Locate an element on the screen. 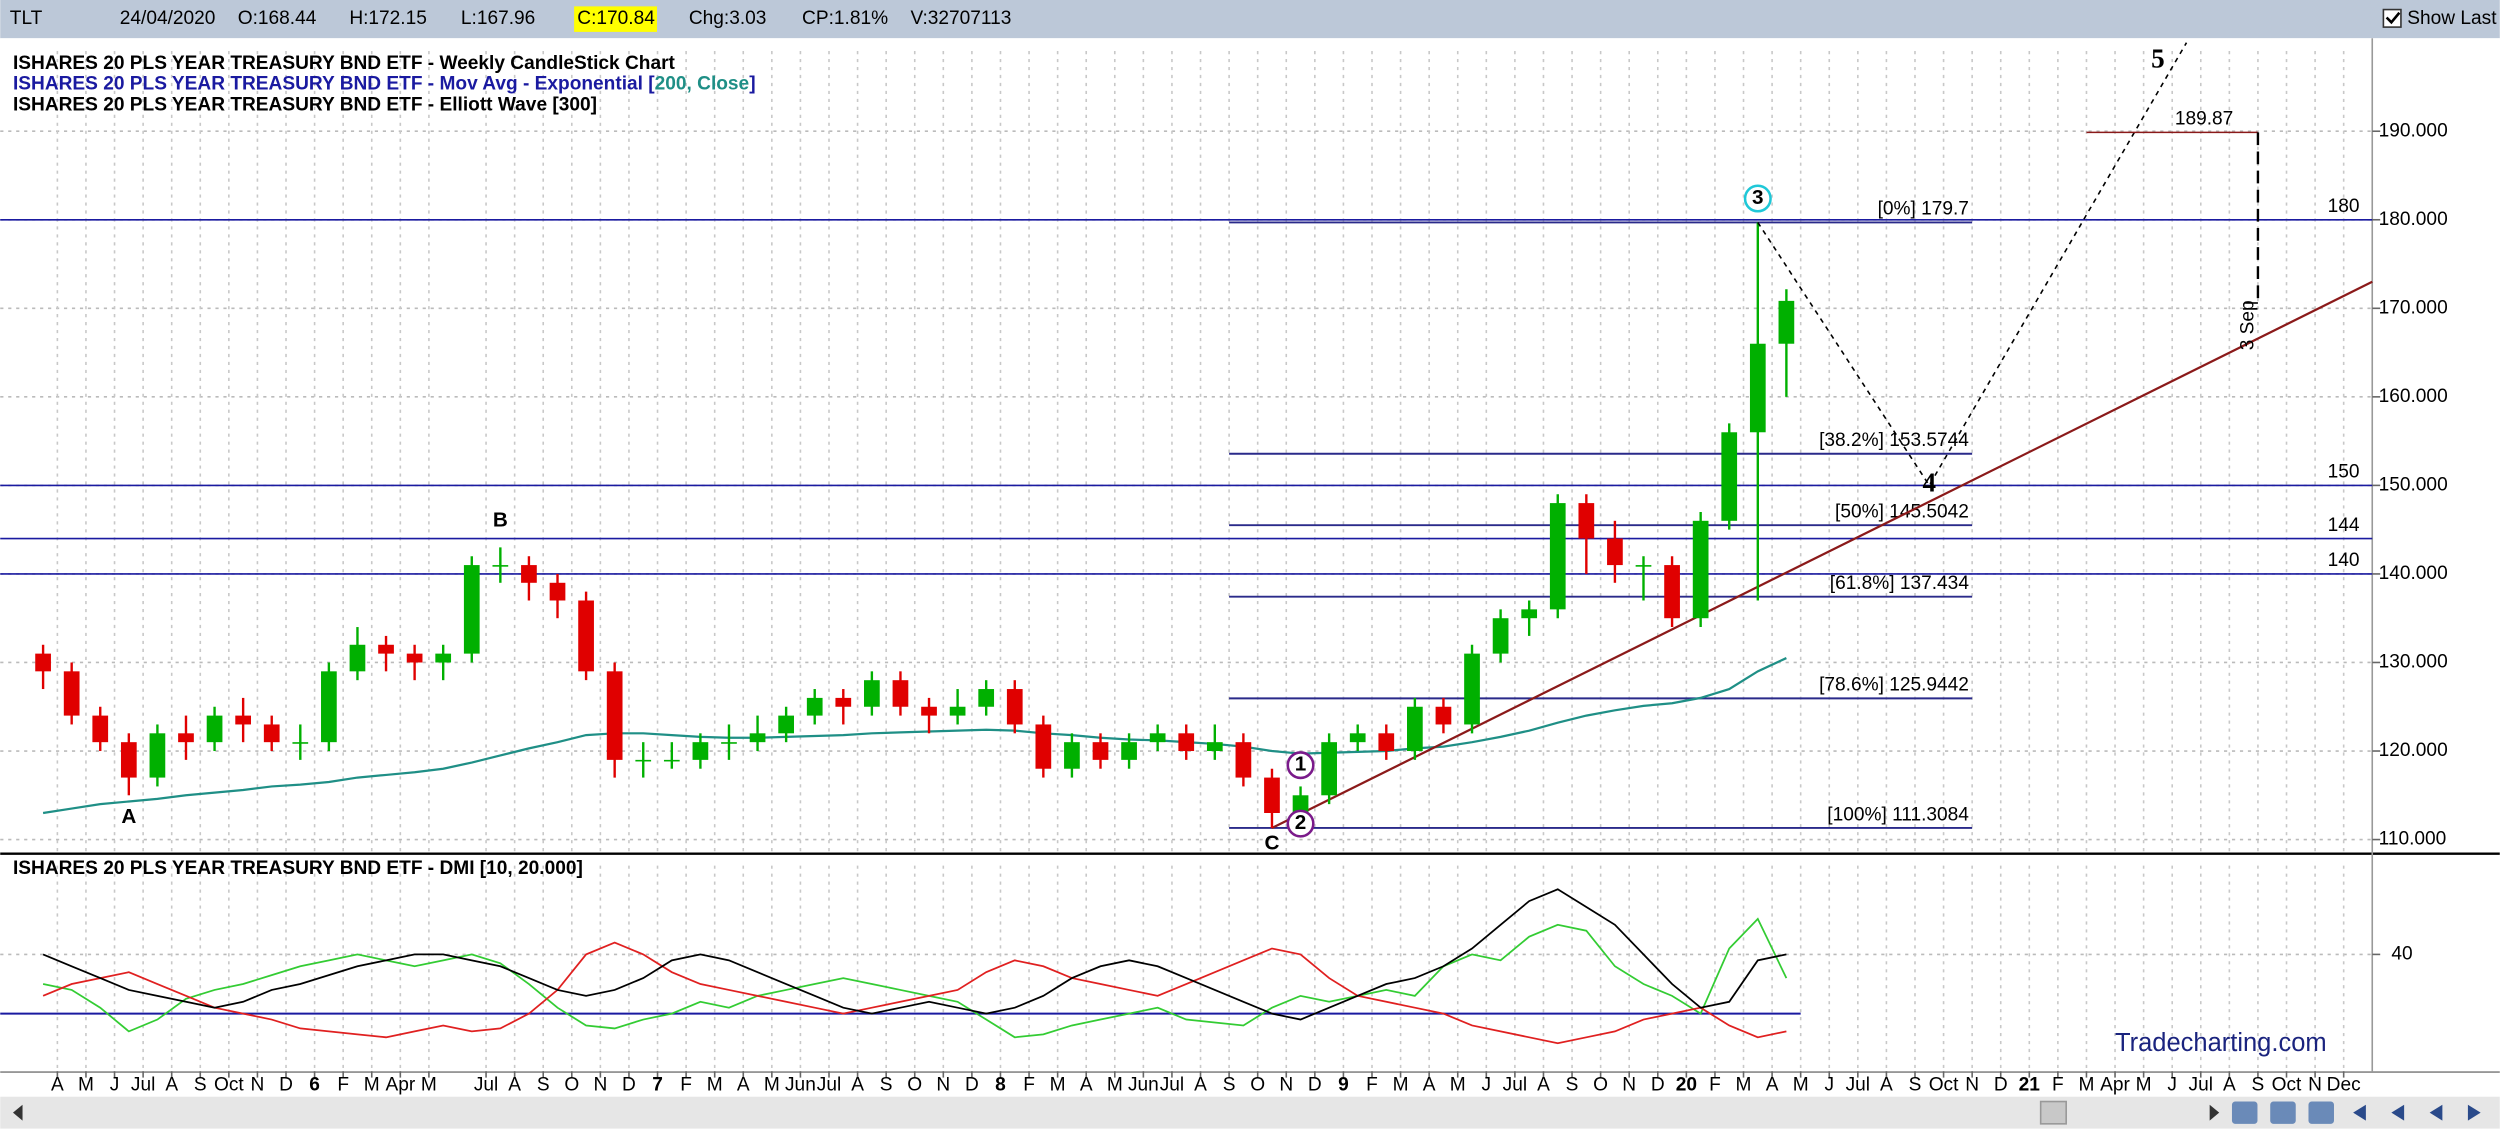 The image size is (2500, 1135). x-tick-label: 8 is located at coordinates (1000, 1085).